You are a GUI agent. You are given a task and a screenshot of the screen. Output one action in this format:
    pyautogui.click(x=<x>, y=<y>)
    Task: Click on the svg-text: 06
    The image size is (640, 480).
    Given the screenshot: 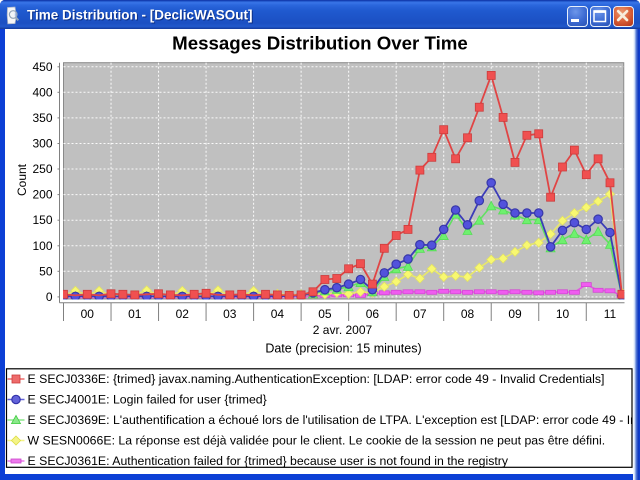 What is the action you would take?
    pyautogui.click(x=373, y=314)
    